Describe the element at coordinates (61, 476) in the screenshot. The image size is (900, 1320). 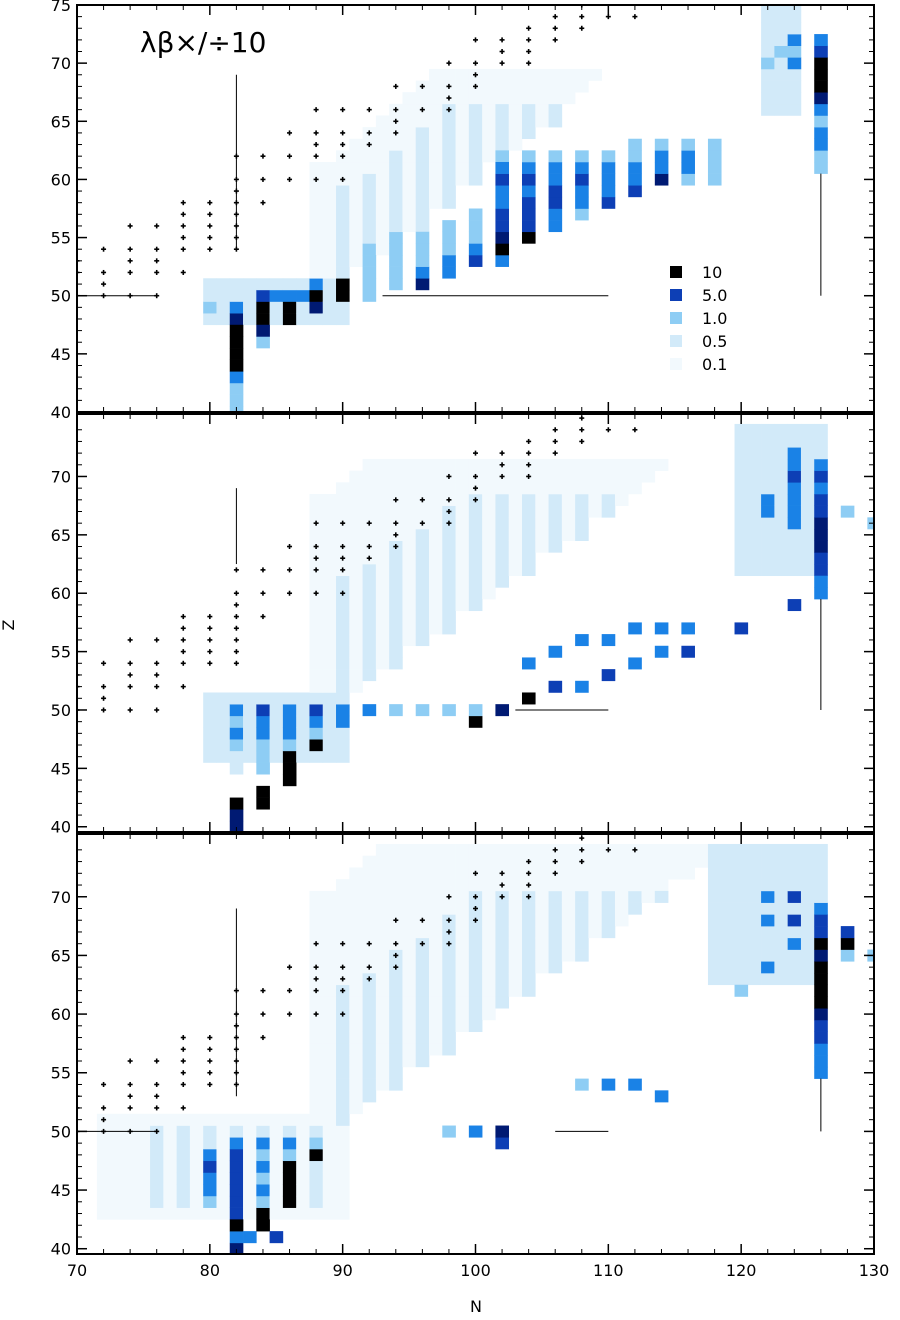
I see `y-tick-label: 70` at that location.